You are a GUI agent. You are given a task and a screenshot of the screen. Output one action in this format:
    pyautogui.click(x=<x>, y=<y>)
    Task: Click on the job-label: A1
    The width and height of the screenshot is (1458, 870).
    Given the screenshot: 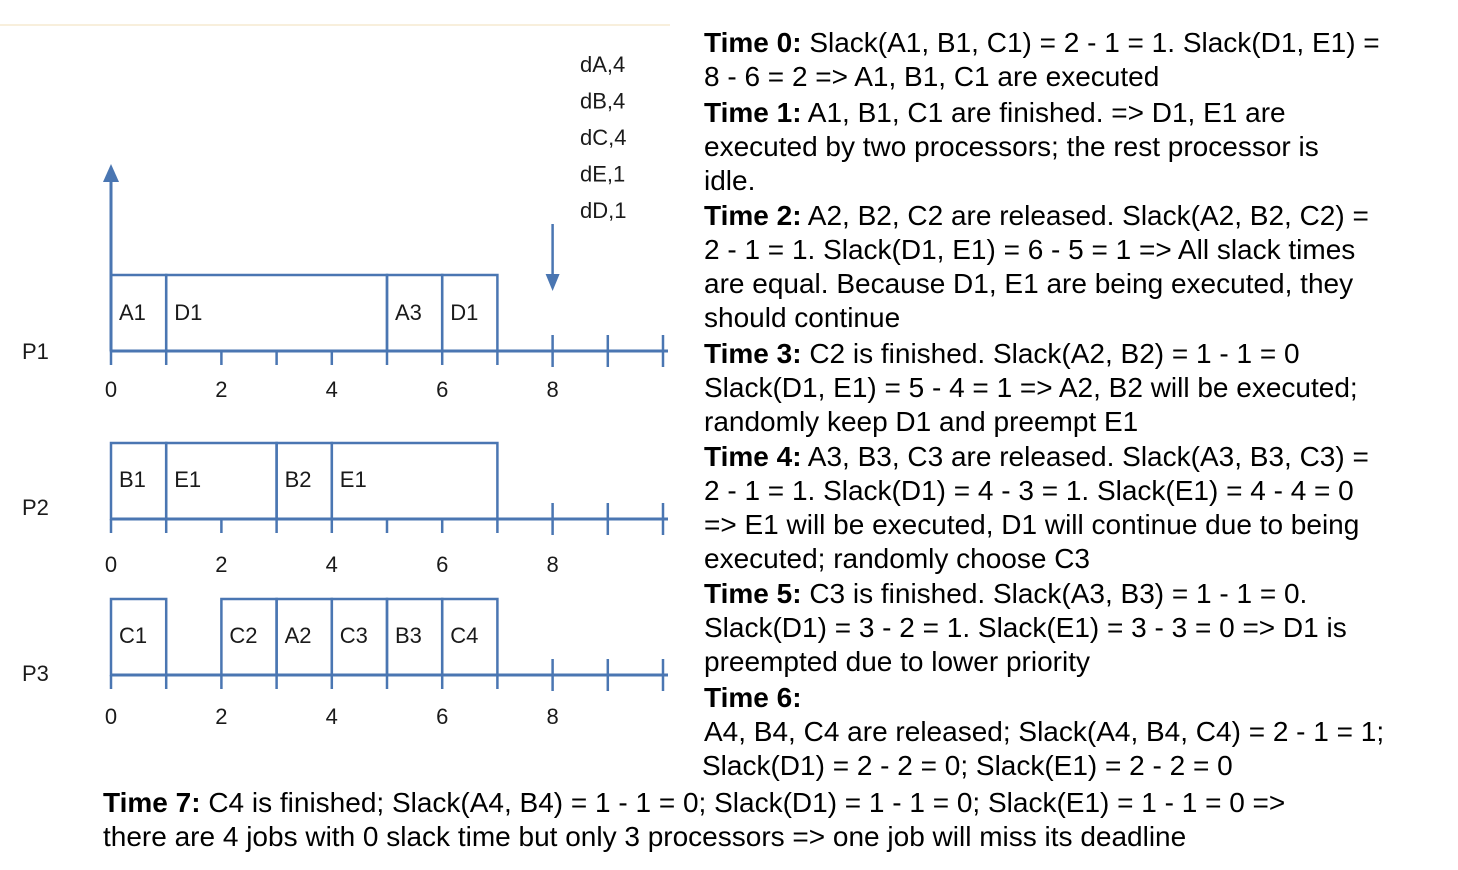 What is the action you would take?
    pyautogui.click(x=132, y=312)
    